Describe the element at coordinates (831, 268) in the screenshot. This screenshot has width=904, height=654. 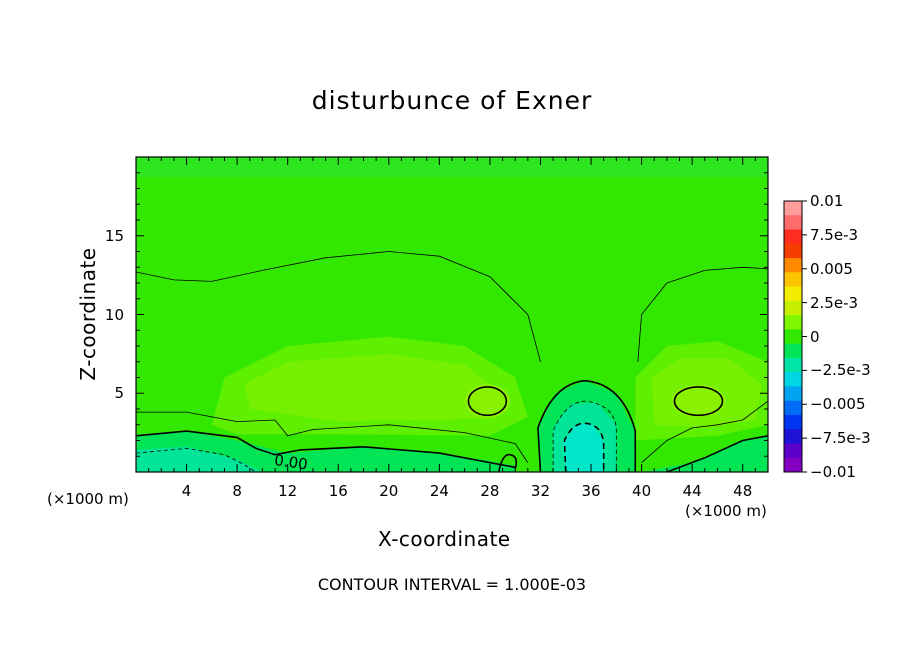
I see `colorbar-tick-label: 0.005` at that location.